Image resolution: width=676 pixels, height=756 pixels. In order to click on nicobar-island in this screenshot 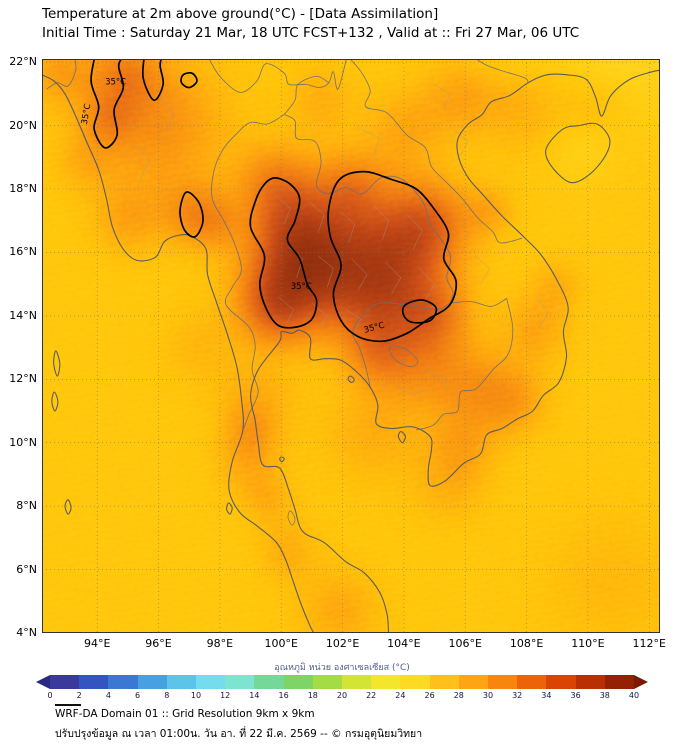, I will do `click(68, 507)`.